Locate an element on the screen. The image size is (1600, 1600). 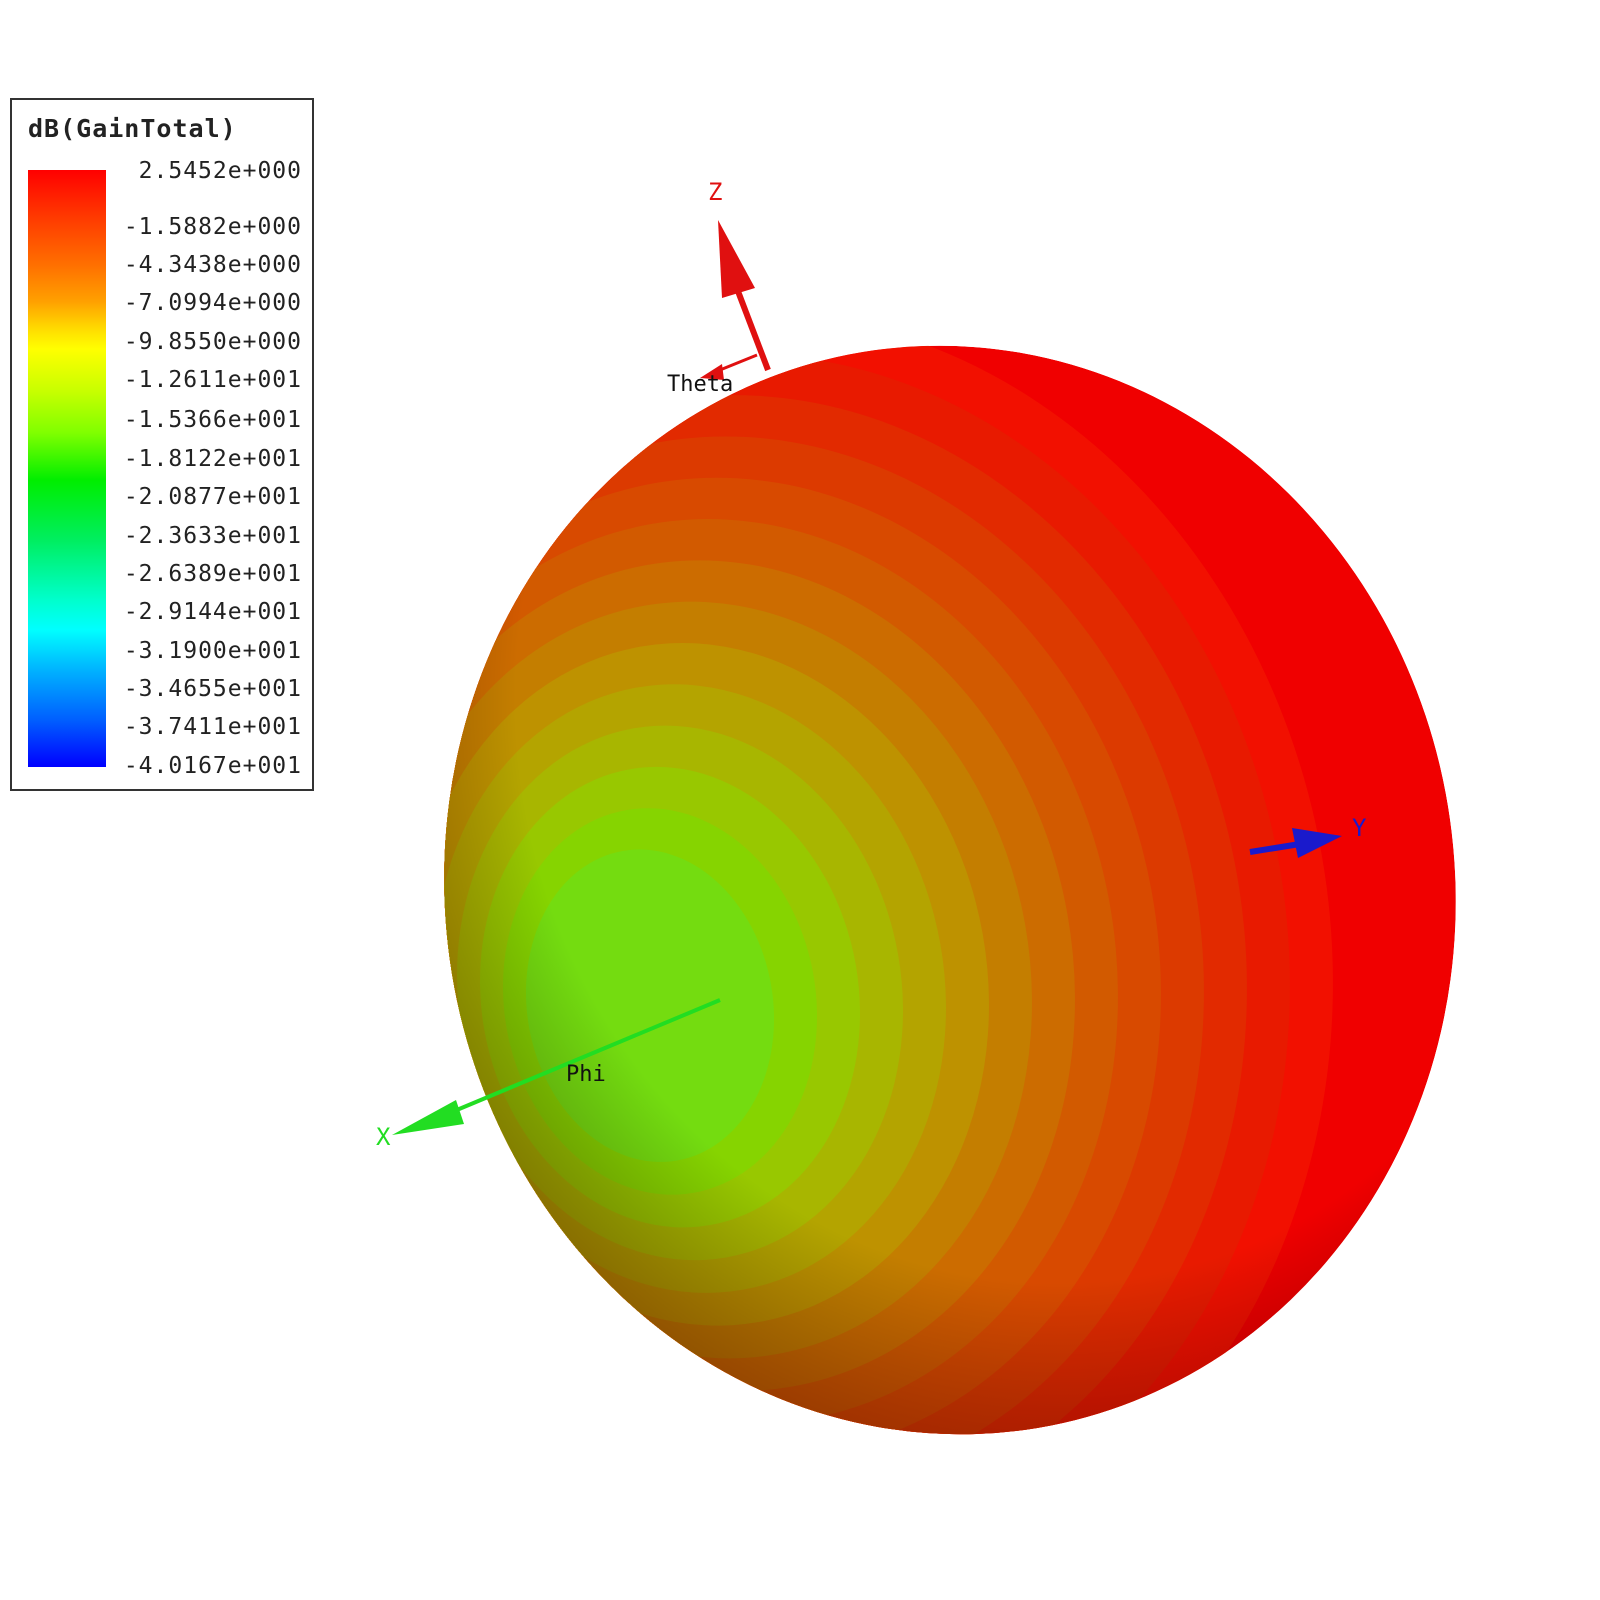
colorbar-tick-label: -4.3438e+000 is located at coordinates (212, 265).